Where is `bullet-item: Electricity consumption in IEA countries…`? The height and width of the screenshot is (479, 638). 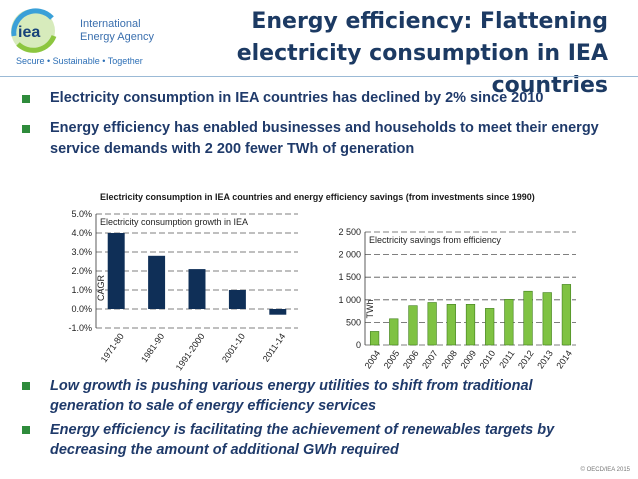
bullet-item: Electricity consumption in IEA countries… is located at coordinates (320, 98).